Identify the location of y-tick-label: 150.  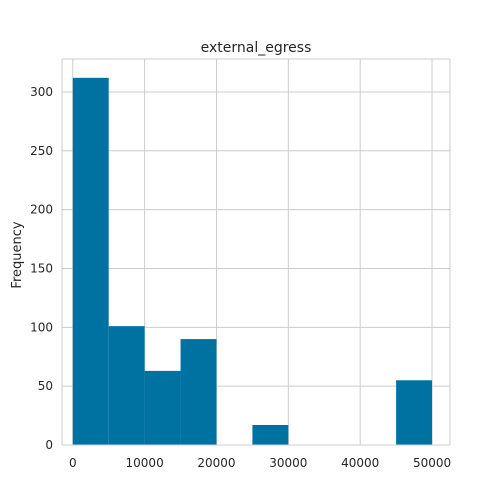
(41, 268).